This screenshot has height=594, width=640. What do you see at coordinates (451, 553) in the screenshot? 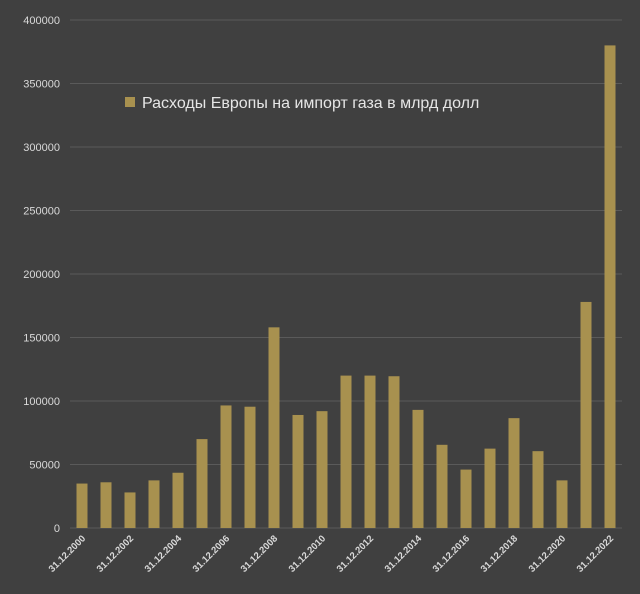
I see `x-tick-label: 31.12.2016` at bounding box center [451, 553].